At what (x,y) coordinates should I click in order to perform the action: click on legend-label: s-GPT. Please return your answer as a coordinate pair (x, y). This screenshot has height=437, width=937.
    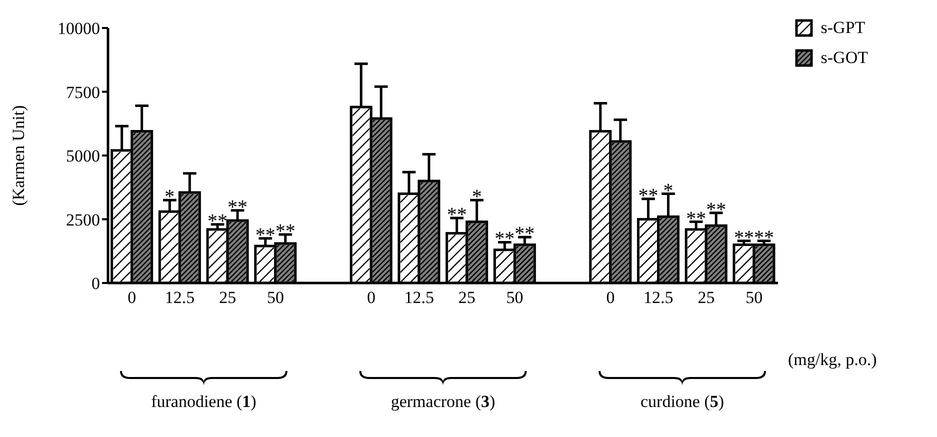
    Looking at the image, I should click on (843, 28).